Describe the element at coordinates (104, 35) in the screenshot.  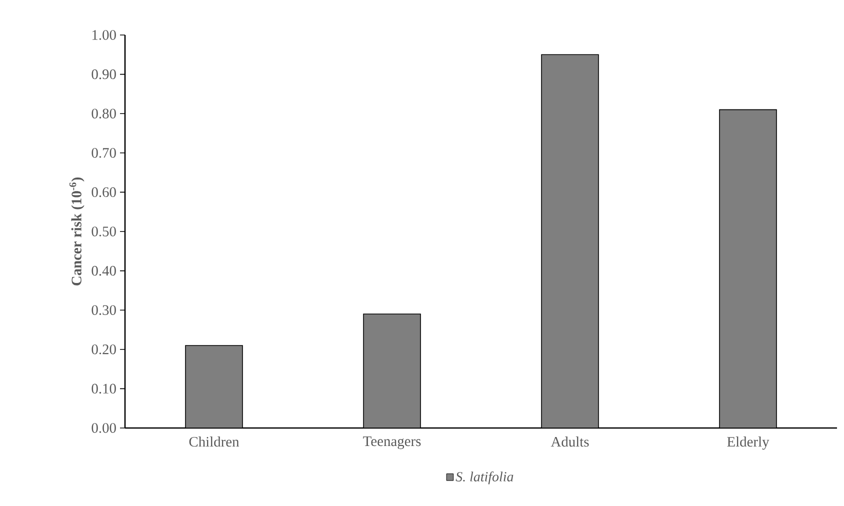
I see `y-tick-label: 1.00` at that location.